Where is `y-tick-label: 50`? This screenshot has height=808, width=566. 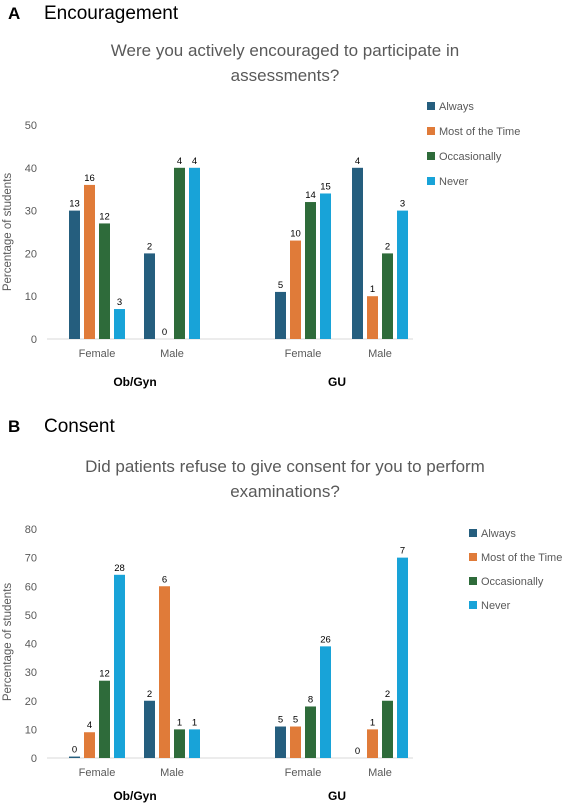
y-tick-label: 50 is located at coordinates (31, 616).